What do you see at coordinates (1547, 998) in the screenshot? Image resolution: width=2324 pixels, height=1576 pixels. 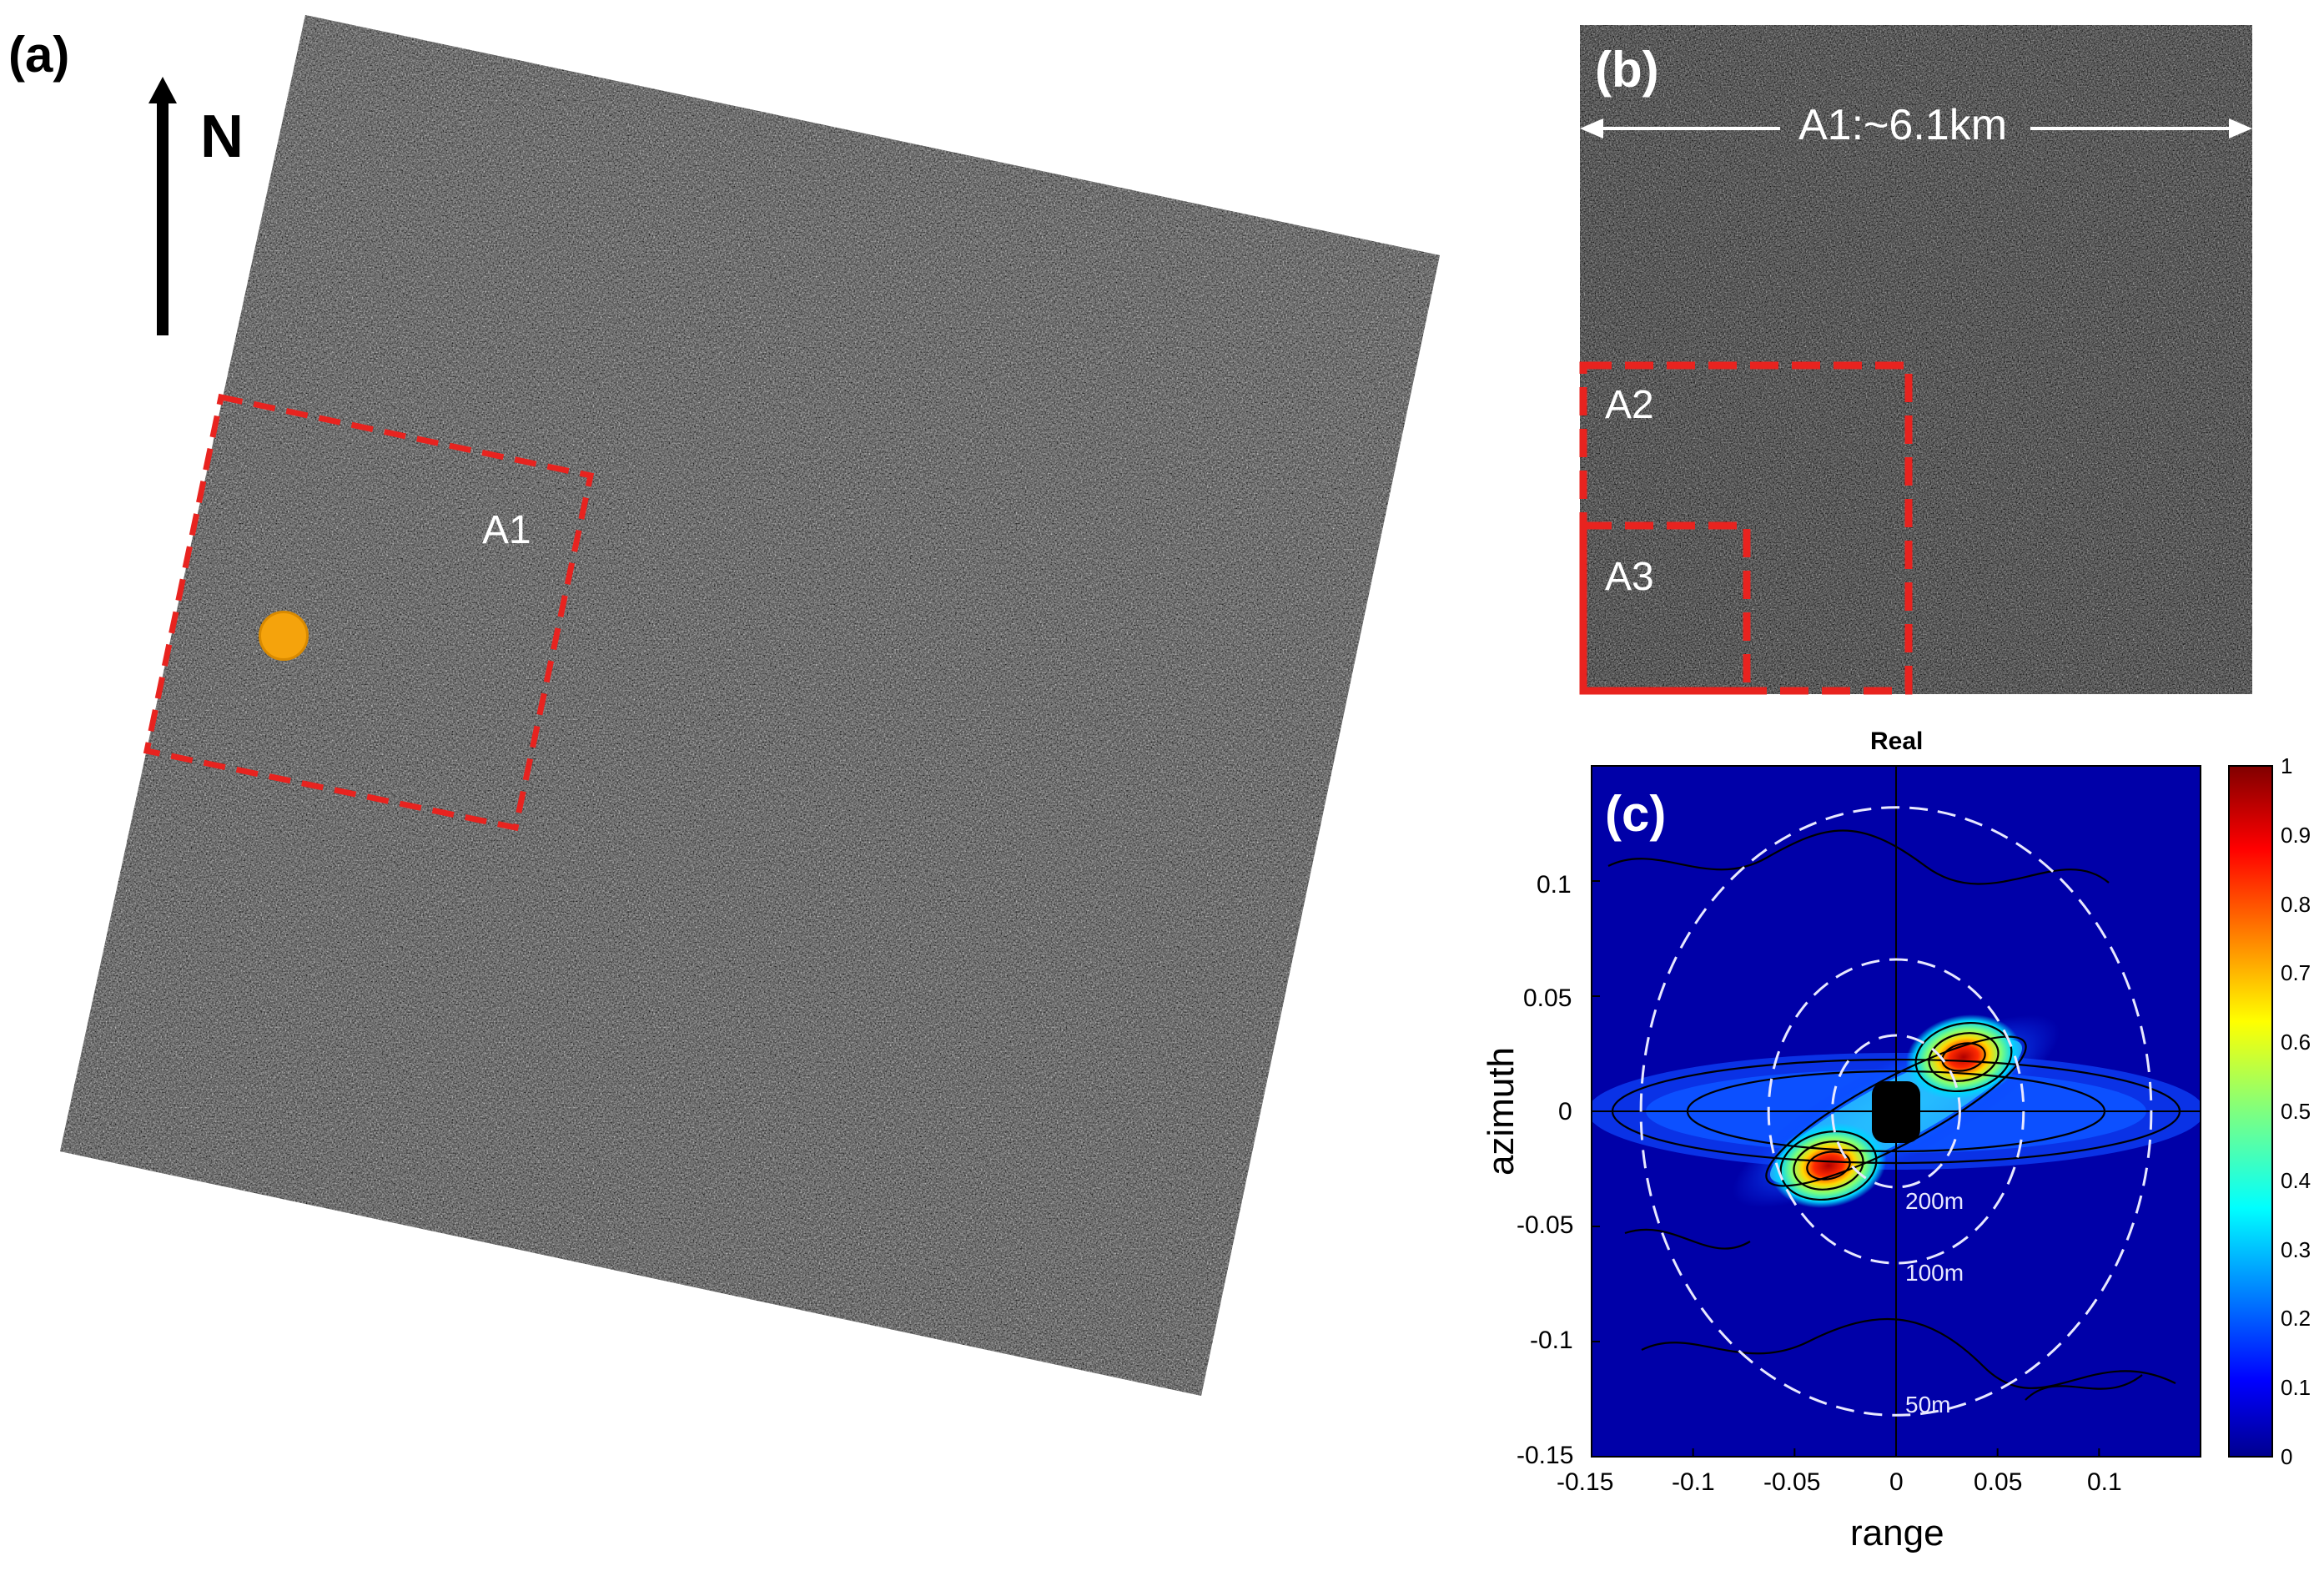 I see `y-tick-label: 0.05` at bounding box center [1547, 998].